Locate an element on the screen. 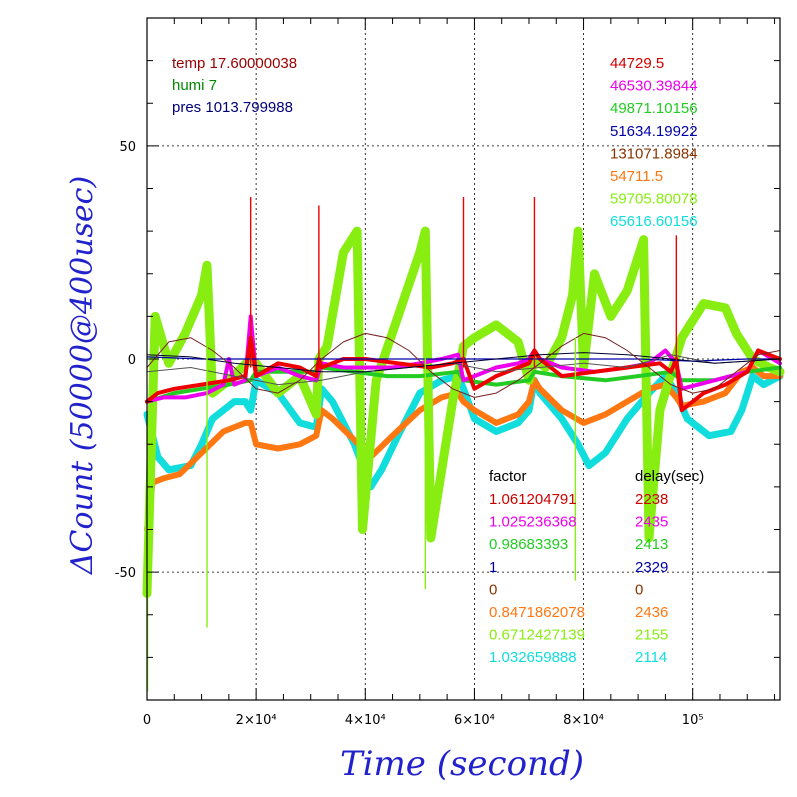 The width and height of the screenshot is (797, 797). table-header-delay: delay(sec) is located at coordinates (669, 476).